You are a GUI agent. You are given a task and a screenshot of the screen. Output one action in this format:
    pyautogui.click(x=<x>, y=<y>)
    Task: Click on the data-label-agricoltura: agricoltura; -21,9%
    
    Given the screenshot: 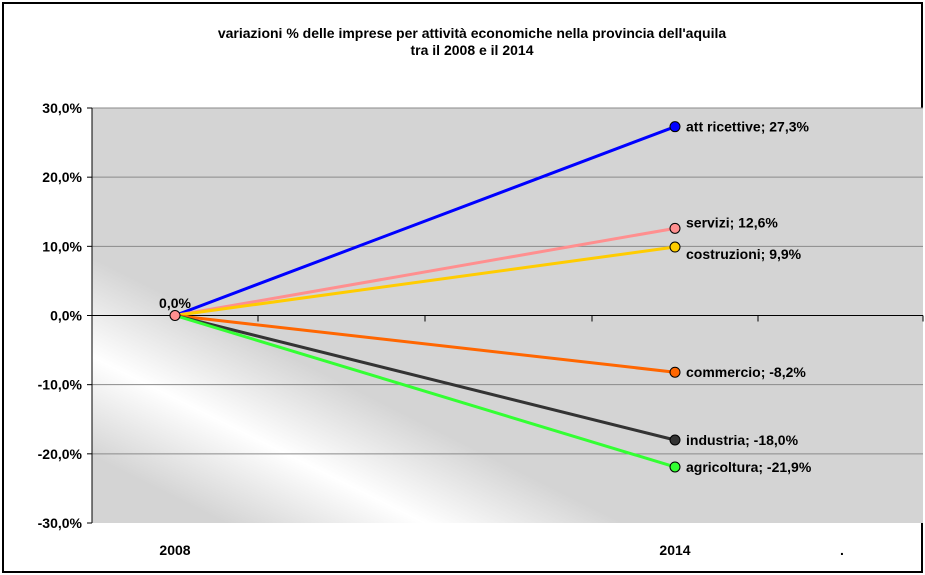 What is the action you would take?
    pyautogui.click(x=749, y=467)
    